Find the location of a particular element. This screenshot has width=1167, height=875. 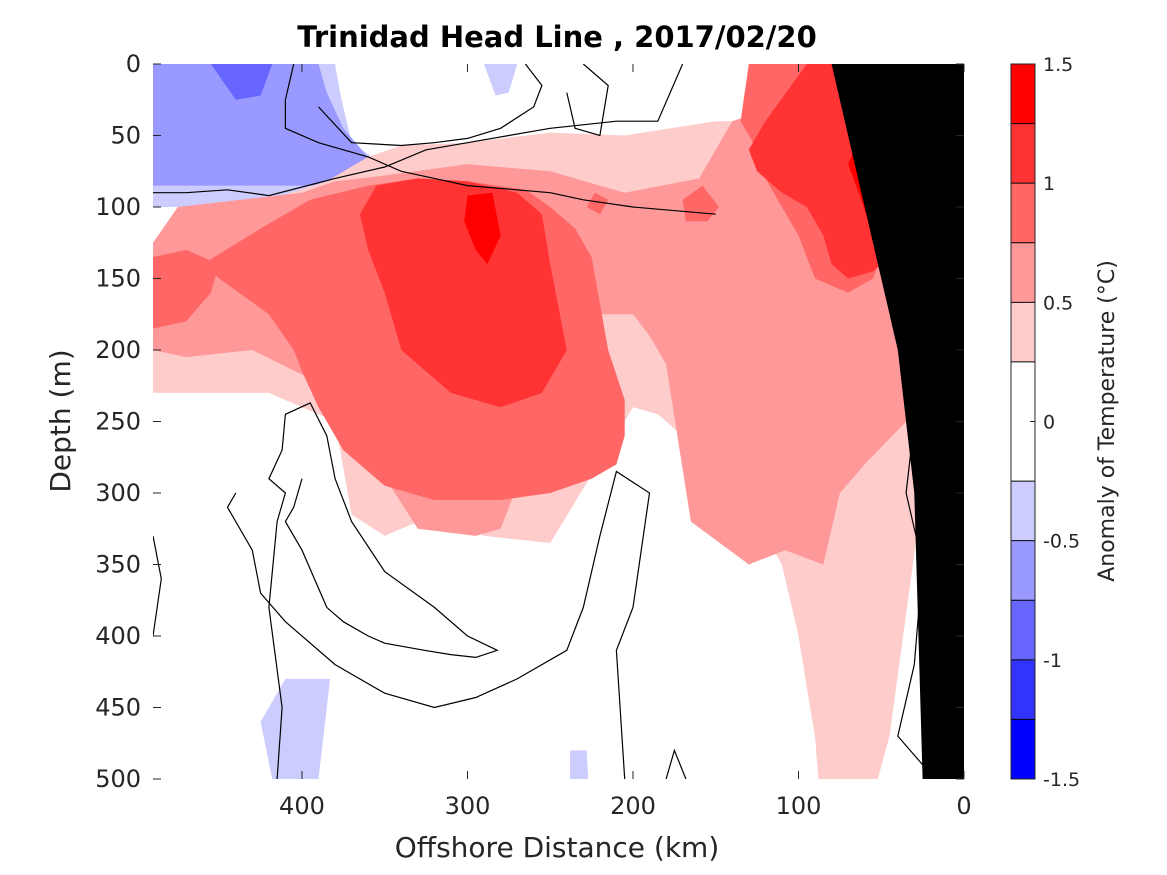

colorbar-tick-label-0: -1.5 is located at coordinates (1061, 780).